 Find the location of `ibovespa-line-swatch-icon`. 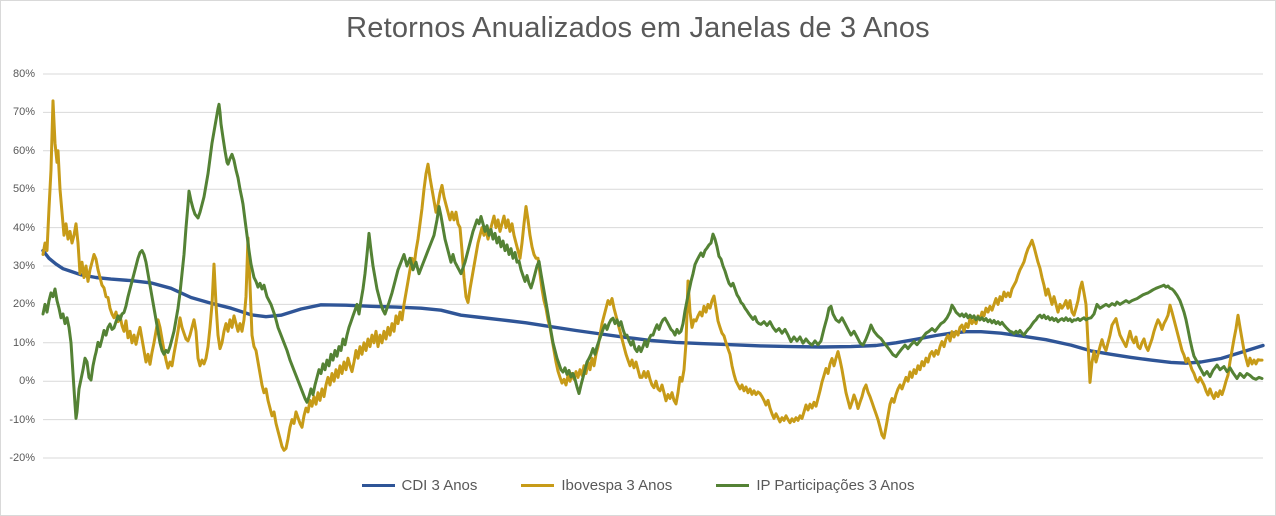

ibovespa-line-swatch-icon is located at coordinates (538, 485).